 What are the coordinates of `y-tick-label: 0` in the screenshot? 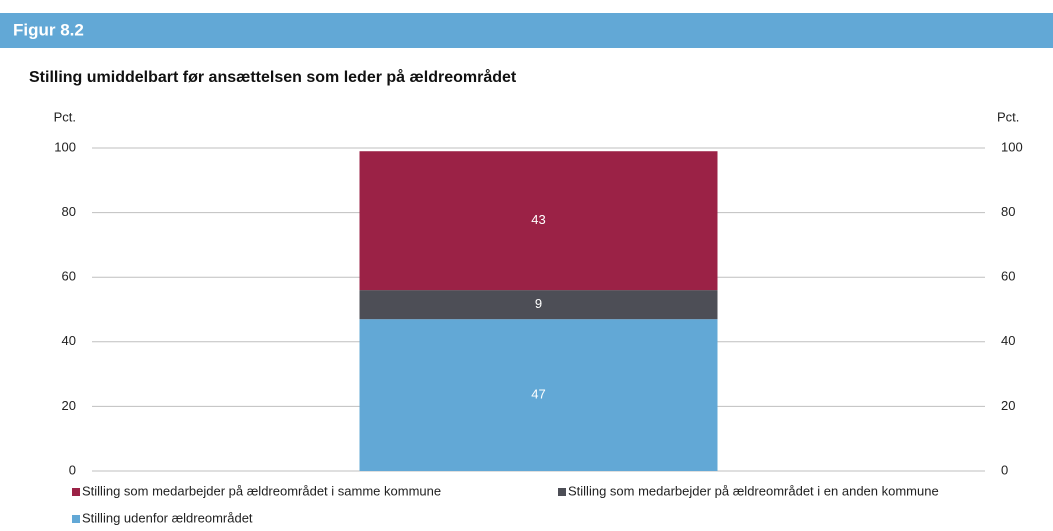 It's located at (72, 469).